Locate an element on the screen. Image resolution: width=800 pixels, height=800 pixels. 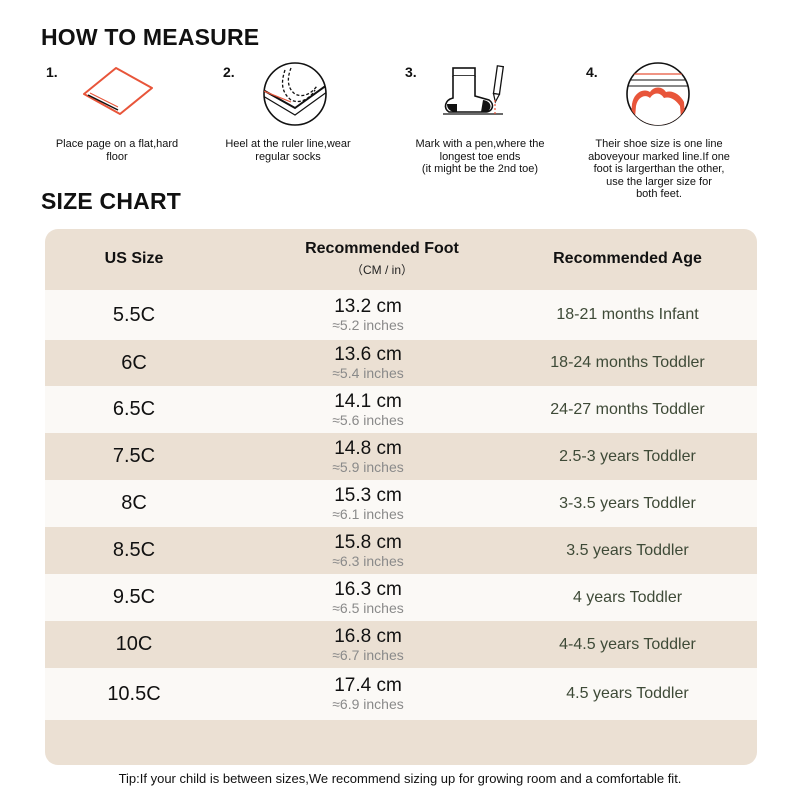
table-row: 10.5C 17.4 cm ≈6.9 inches 4.5 years Toddler is located at coordinates (401, 694).